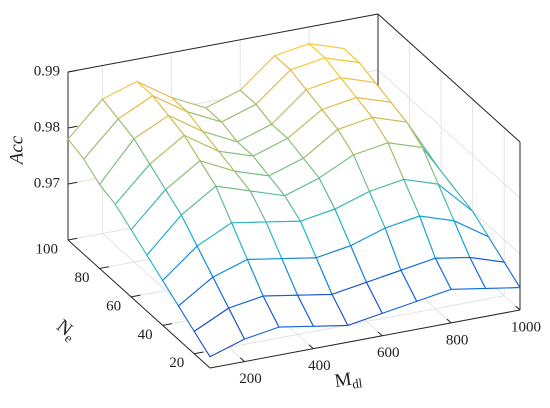 This screenshot has width=550, height=408. Describe the element at coordinates (47, 249) in the screenshot. I see `y-tick-label: 100` at that location.